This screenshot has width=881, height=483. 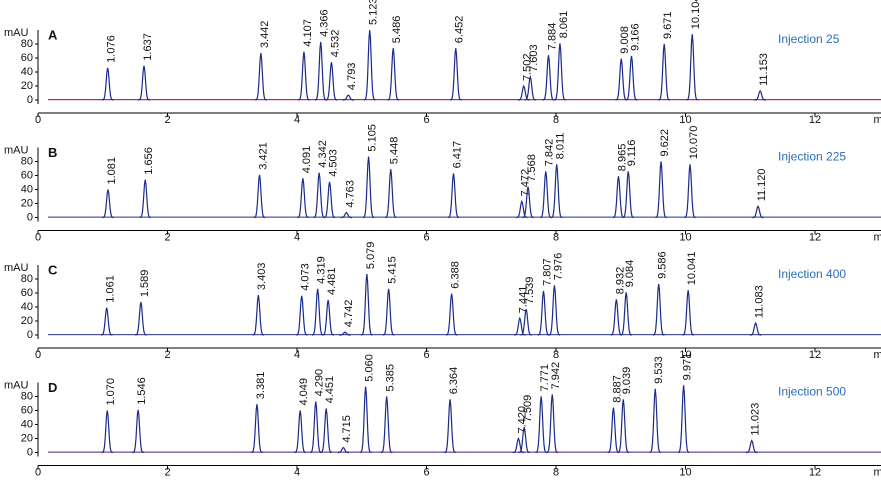 What do you see at coordinates (111, 392) in the screenshot?
I see `peak-label: 1.070` at bounding box center [111, 392].